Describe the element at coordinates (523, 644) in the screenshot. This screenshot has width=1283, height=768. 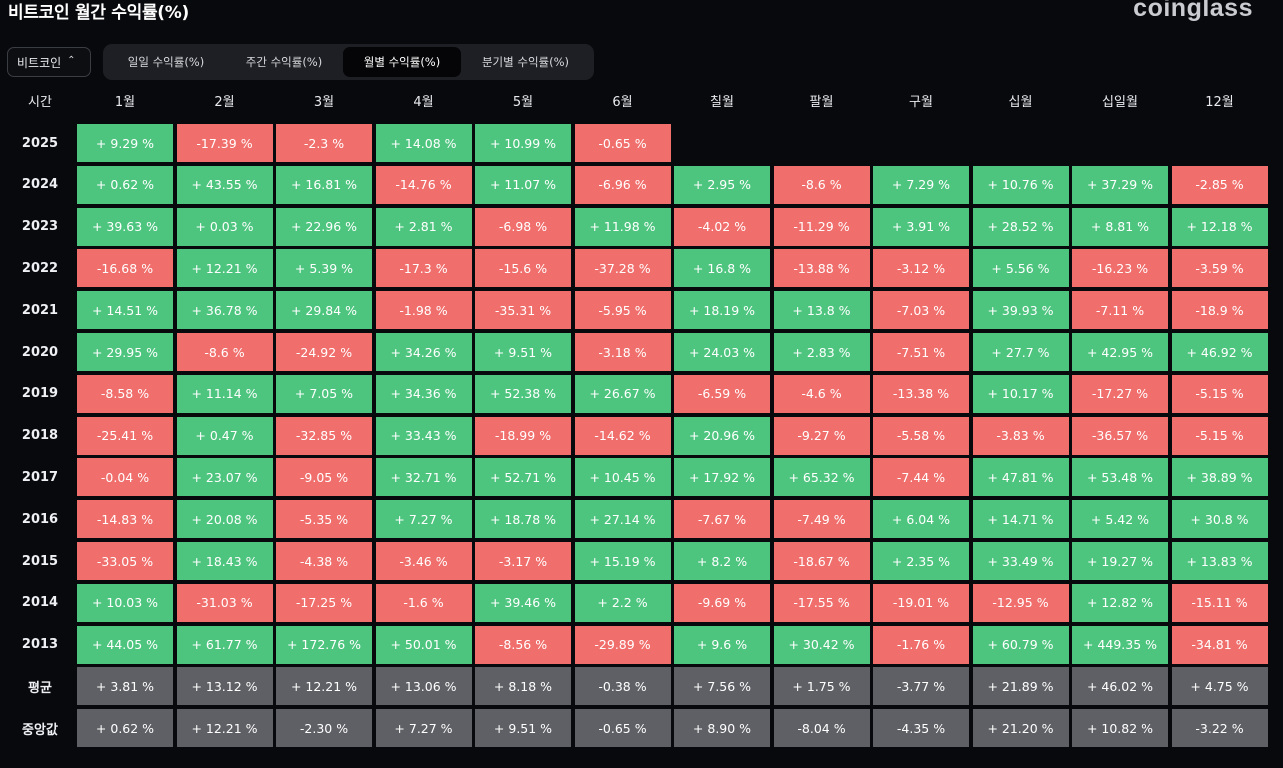
I see `return-cell: -8.56 %` at that location.